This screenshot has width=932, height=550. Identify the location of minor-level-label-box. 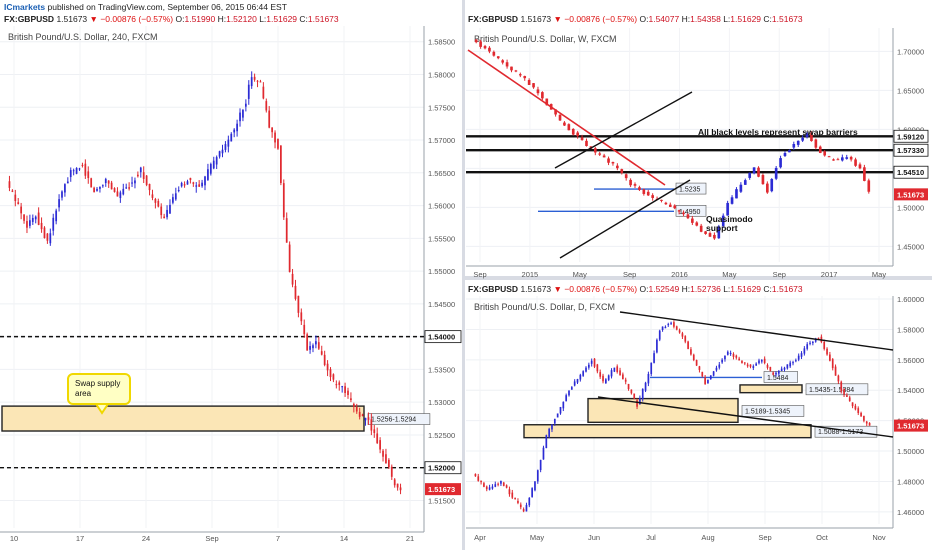
(691, 211).